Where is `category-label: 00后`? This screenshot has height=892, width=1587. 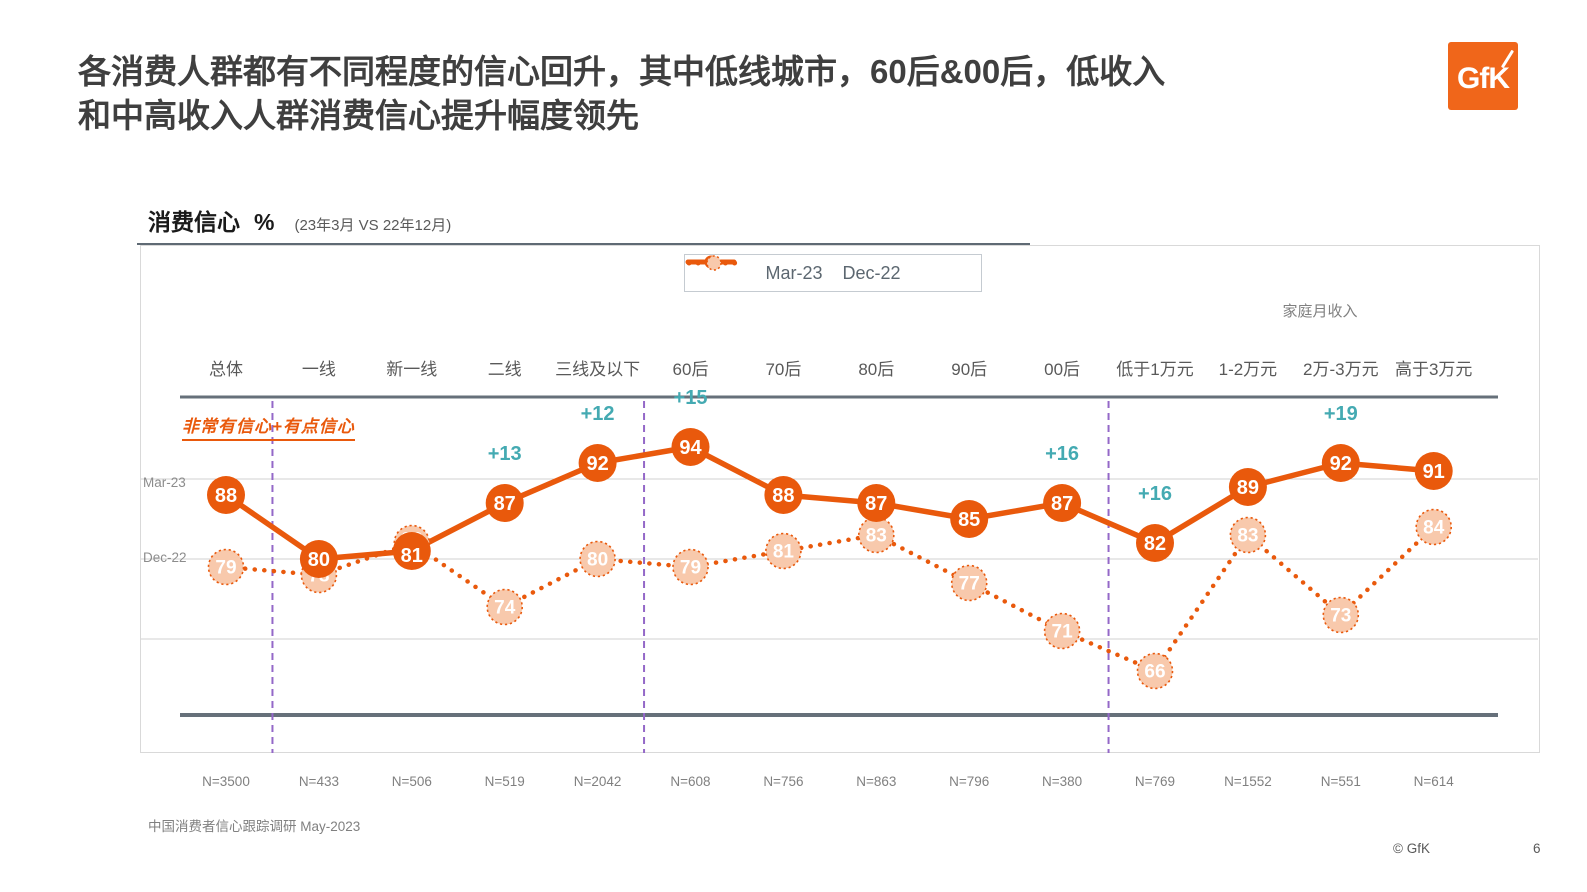 category-label: 00后 is located at coordinates (1062, 369).